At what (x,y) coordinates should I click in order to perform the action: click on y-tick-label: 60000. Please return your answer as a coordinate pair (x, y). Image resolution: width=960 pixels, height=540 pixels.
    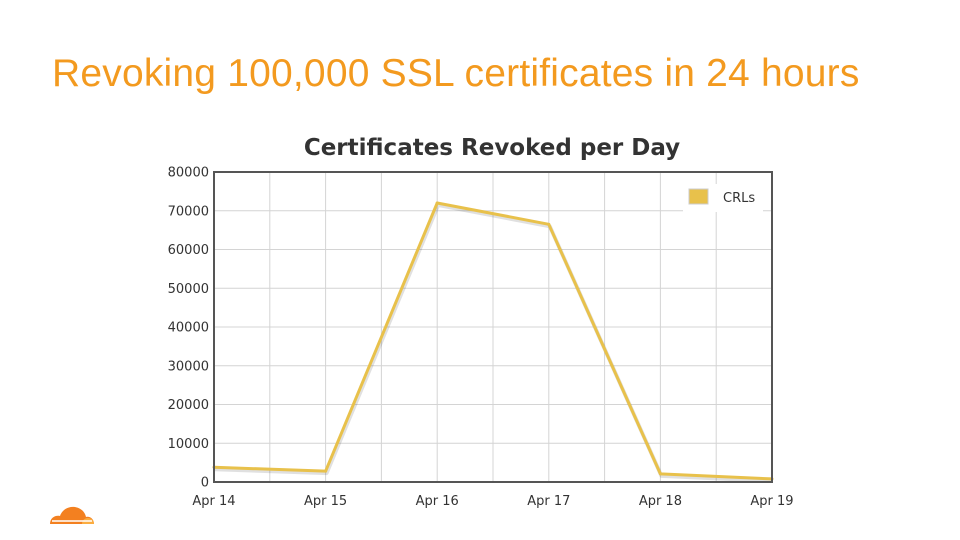
    Looking at the image, I should click on (188, 250).